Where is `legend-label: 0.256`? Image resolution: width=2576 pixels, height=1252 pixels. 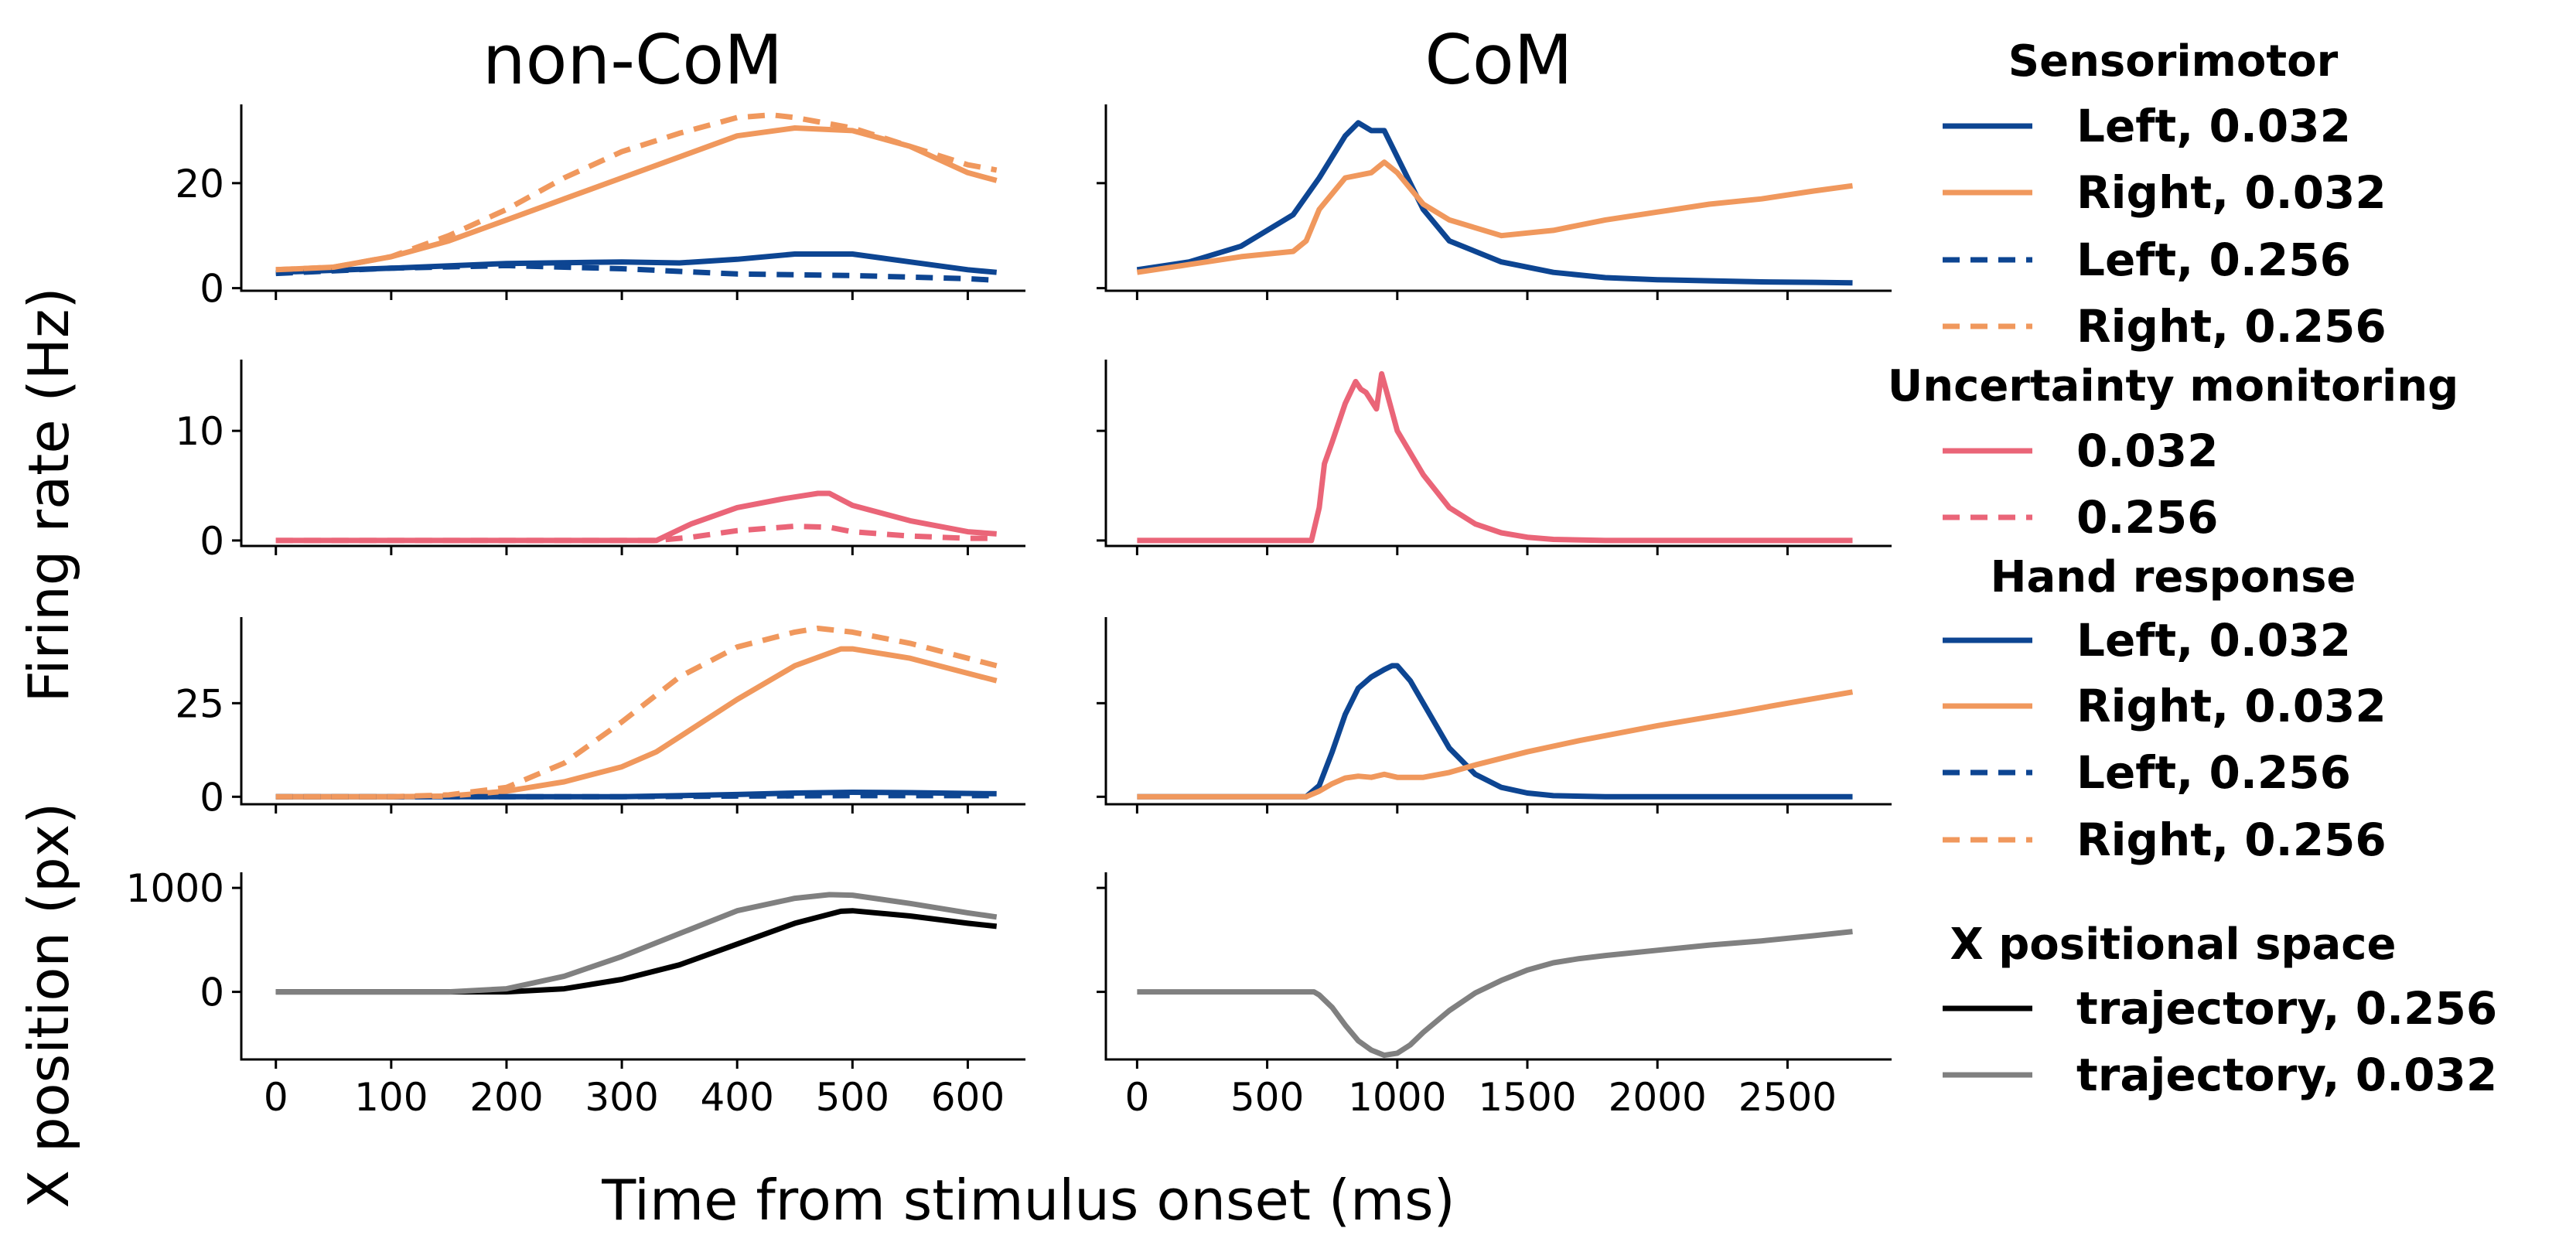
legend-label: 0.256 is located at coordinates (2147, 517).